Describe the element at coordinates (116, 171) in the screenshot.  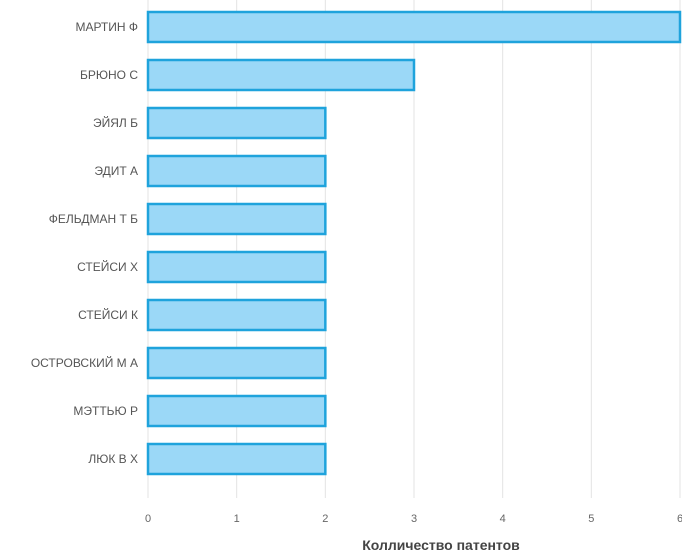
I see `category-label-3: ЭДИТ А` at that location.